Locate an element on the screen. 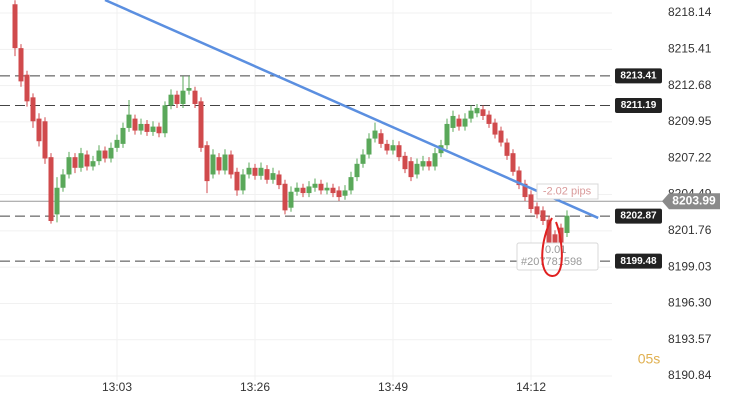  y-tick-label: 8207.22 is located at coordinates (690, 157).